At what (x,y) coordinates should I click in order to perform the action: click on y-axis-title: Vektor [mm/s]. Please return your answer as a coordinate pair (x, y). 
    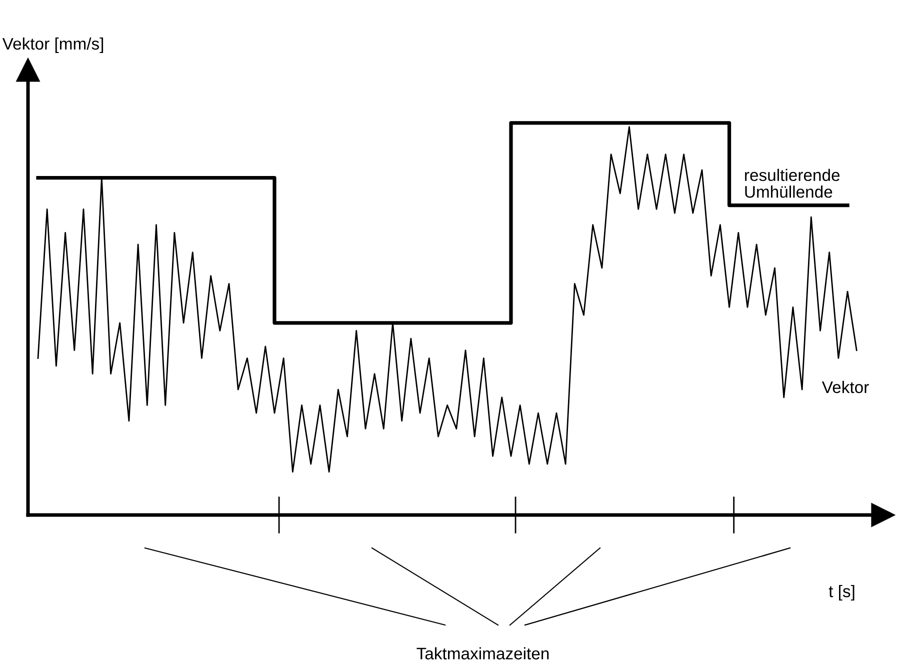
    Looking at the image, I should click on (53, 45).